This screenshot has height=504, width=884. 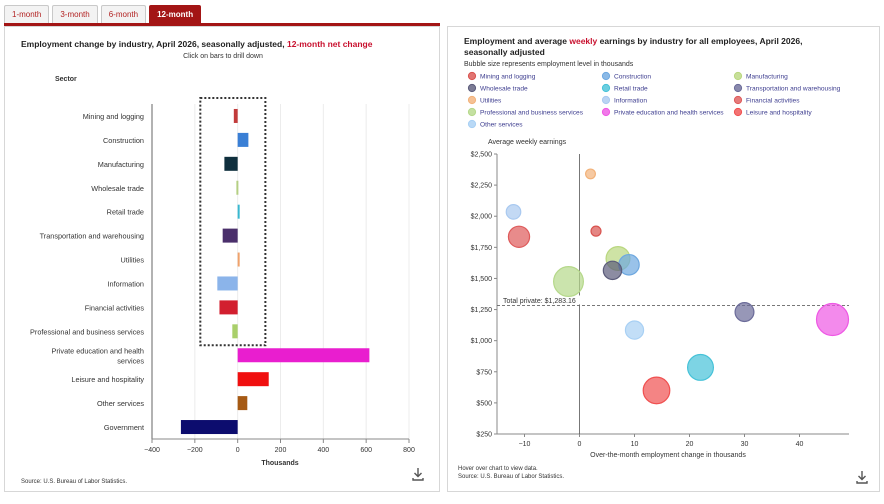 What do you see at coordinates (504, 52) in the screenshot?
I see `bubble-chart-title-line2: seasonally adjusted` at bounding box center [504, 52].